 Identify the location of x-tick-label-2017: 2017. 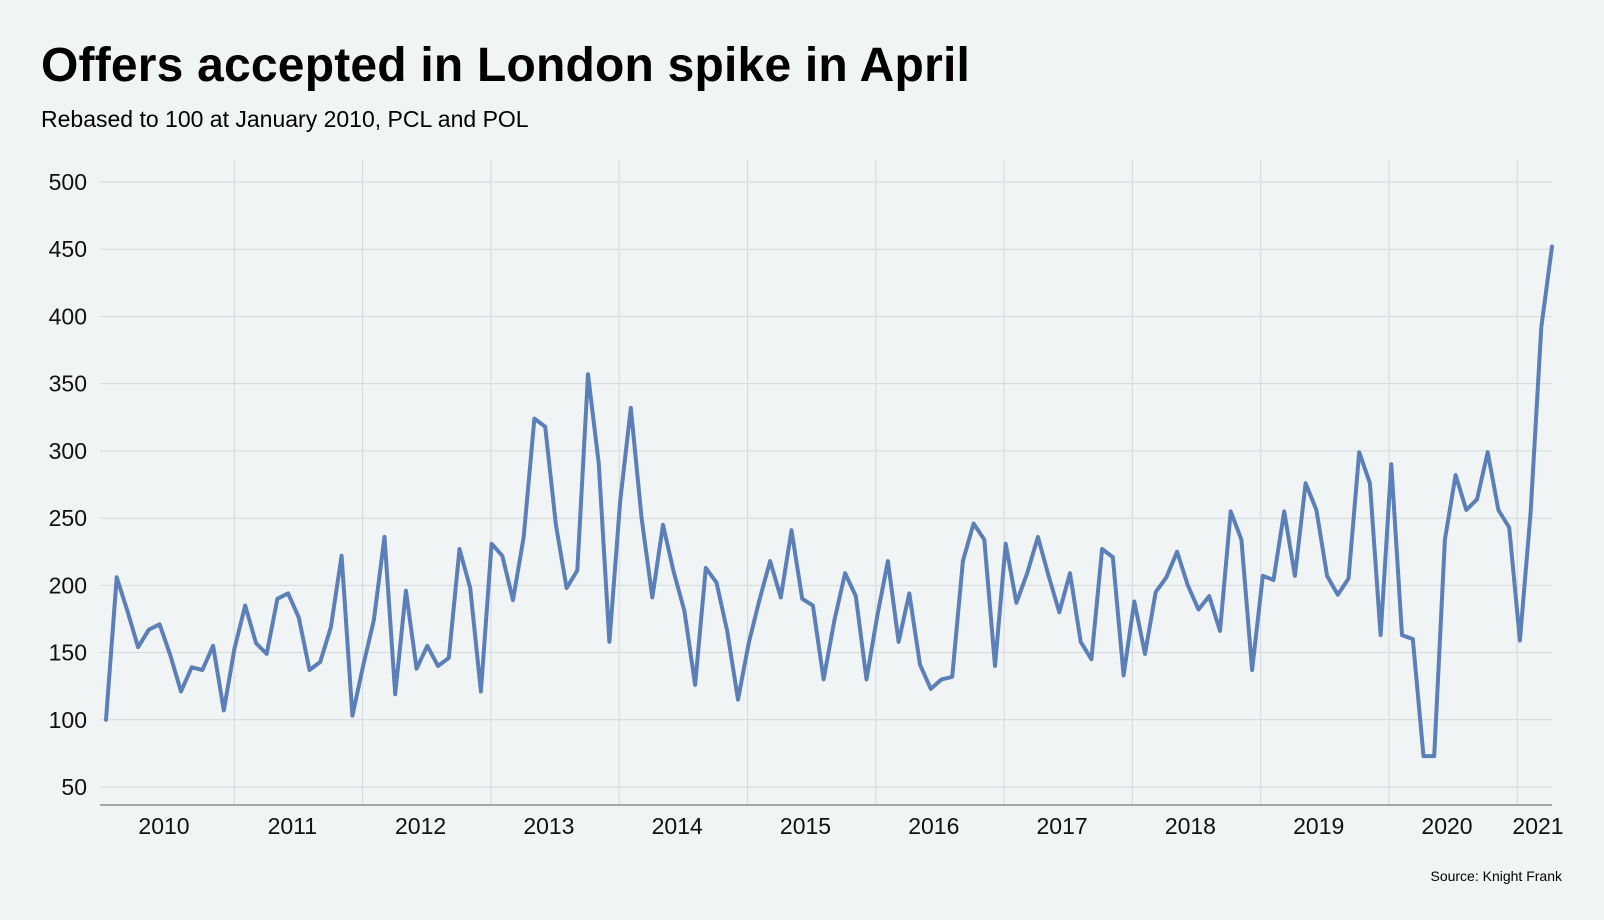
(1062, 826).